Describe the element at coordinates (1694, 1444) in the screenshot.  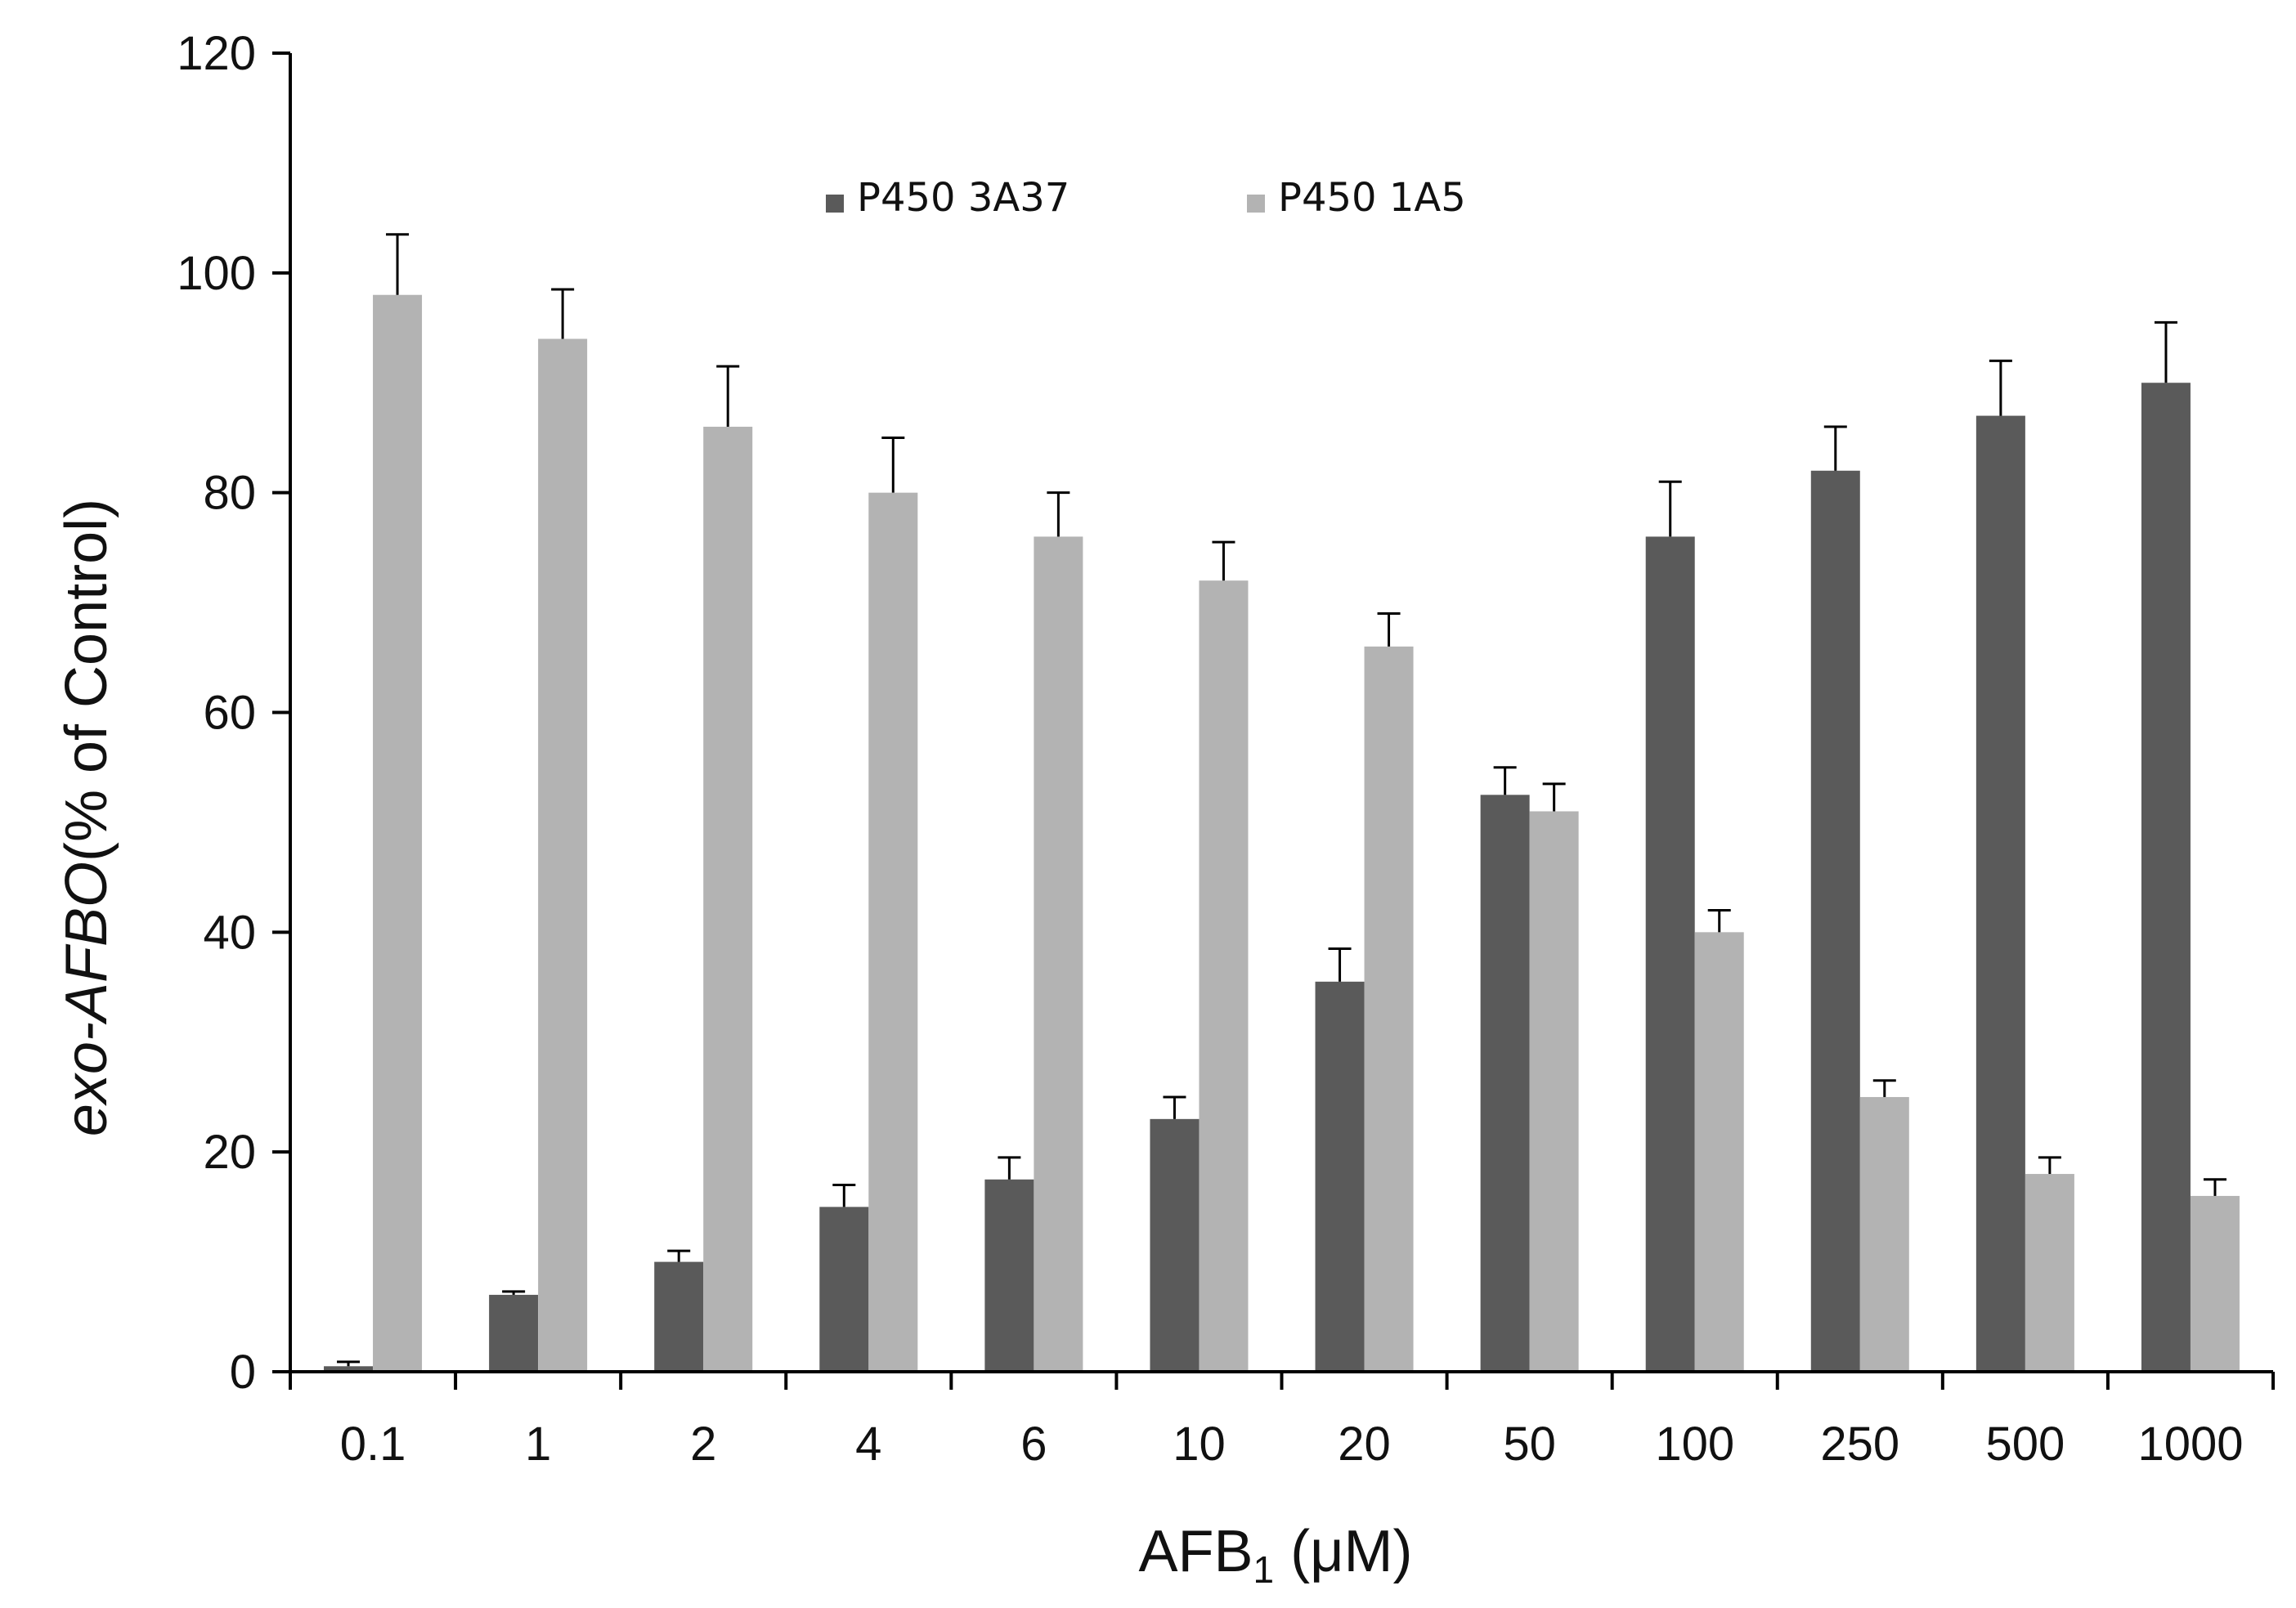
I see `x-tick-label: 100` at that location.